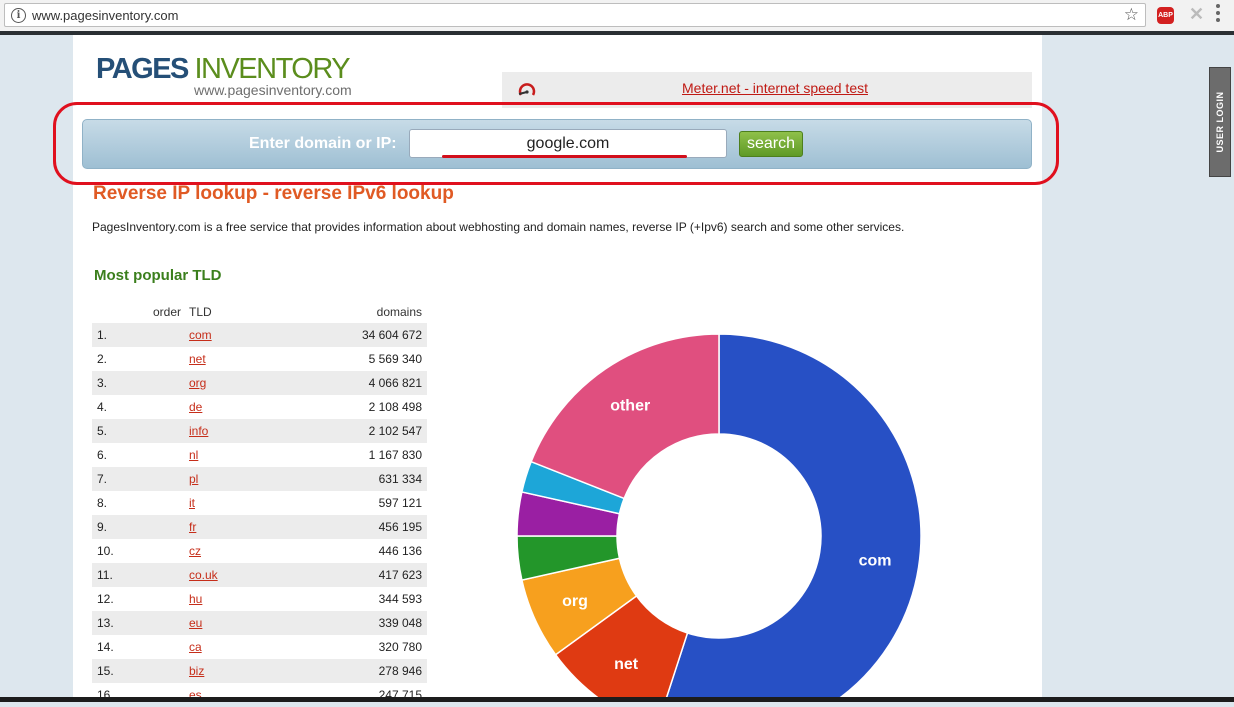 This screenshot has height=707, width=1234. Describe the element at coordinates (18, 15) in the screenshot. I see `info-icon: i` at that location.